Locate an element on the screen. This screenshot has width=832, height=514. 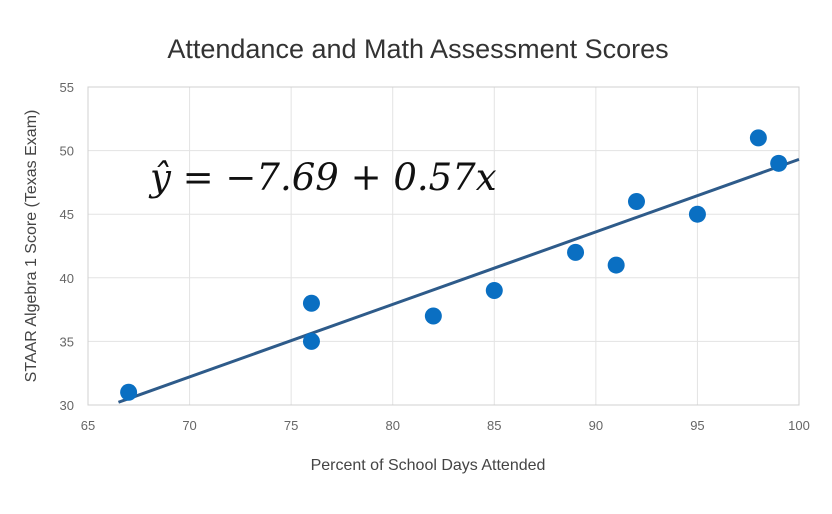
x-tick-label: 70 is located at coordinates (189, 425).